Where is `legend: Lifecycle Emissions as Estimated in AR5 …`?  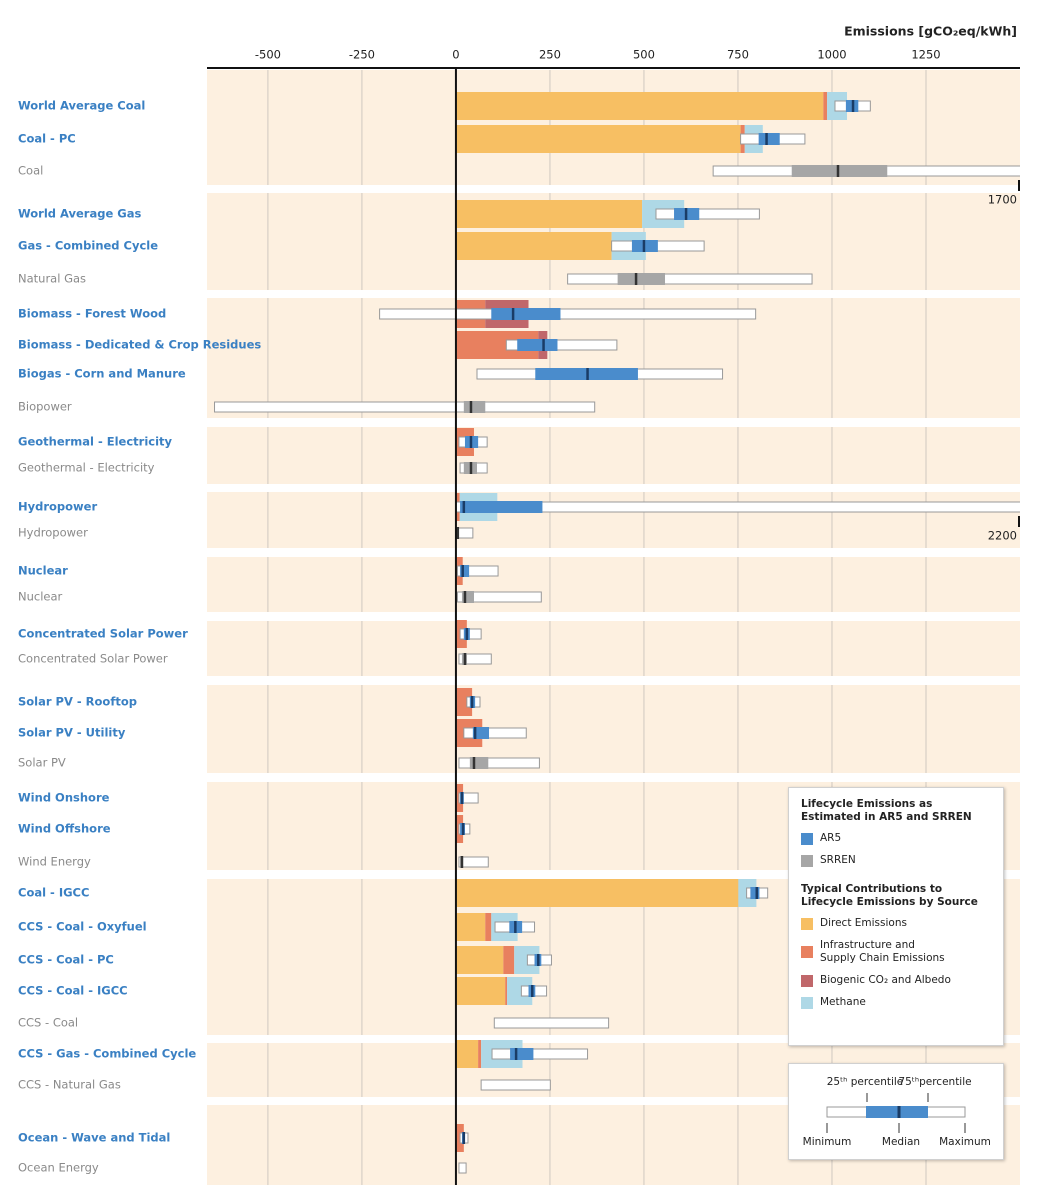
legend: Lifecycle Emissions as Estimated in AR5 … is located at coordinates (896, 916).